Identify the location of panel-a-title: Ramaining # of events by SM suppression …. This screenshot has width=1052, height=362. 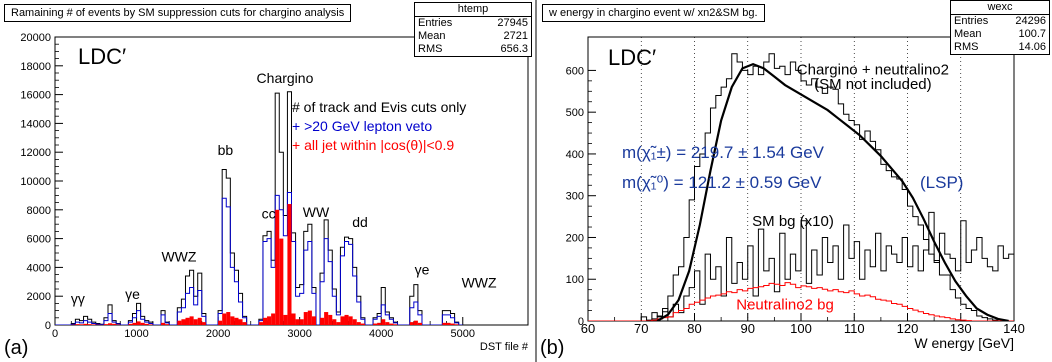
(178, 13).